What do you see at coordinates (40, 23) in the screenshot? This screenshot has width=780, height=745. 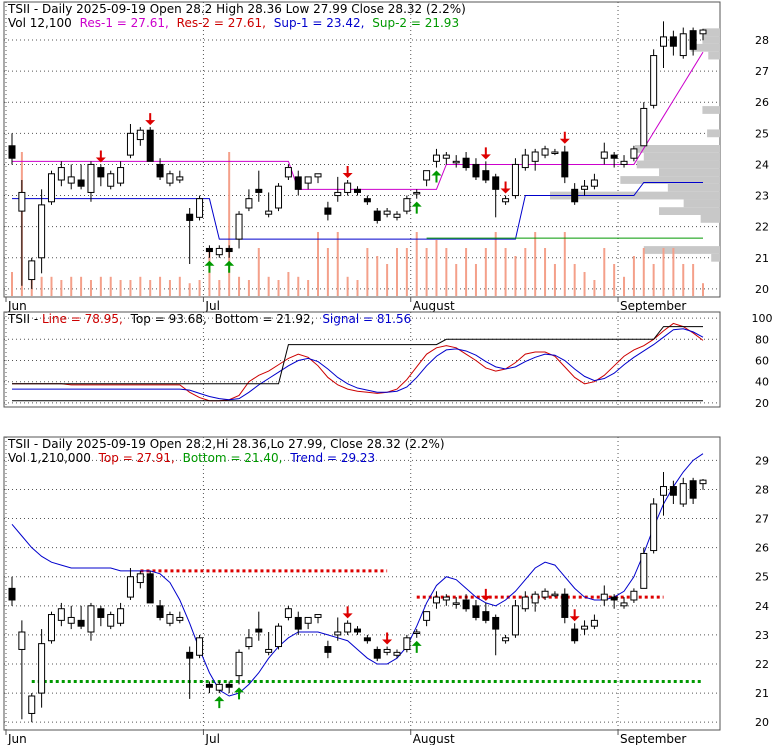 I see `volume-label: Vol 12,100` at bounding box center [40, 23].